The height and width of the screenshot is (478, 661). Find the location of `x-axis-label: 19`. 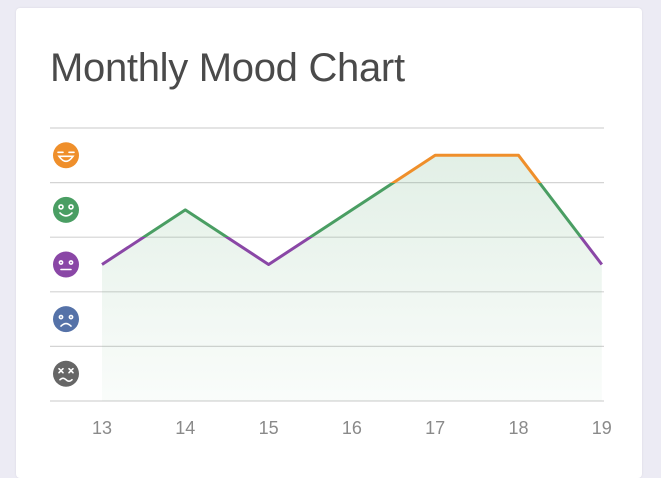

x-axis-label: 19 is located at coordinates (602, 428).